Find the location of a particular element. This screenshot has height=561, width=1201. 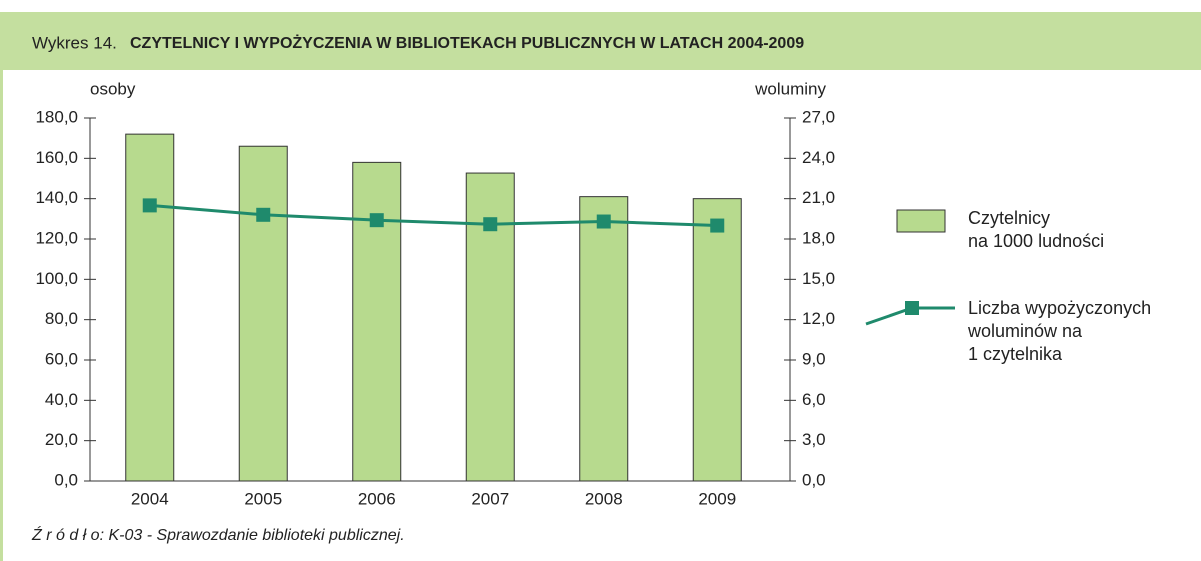

y2-axis-label: woluminy is located at coordinates (790, 88).